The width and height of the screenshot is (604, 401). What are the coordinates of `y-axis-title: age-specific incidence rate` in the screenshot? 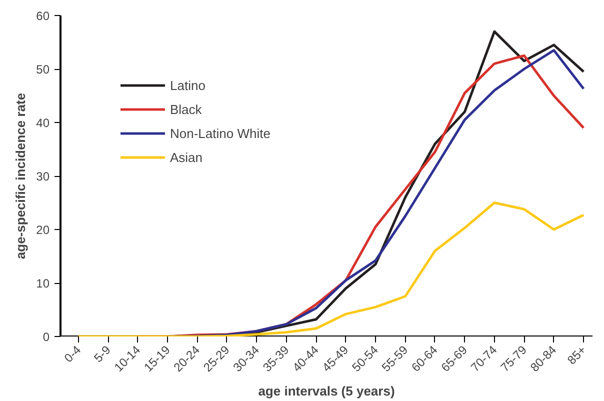 It's located at (20, 176).